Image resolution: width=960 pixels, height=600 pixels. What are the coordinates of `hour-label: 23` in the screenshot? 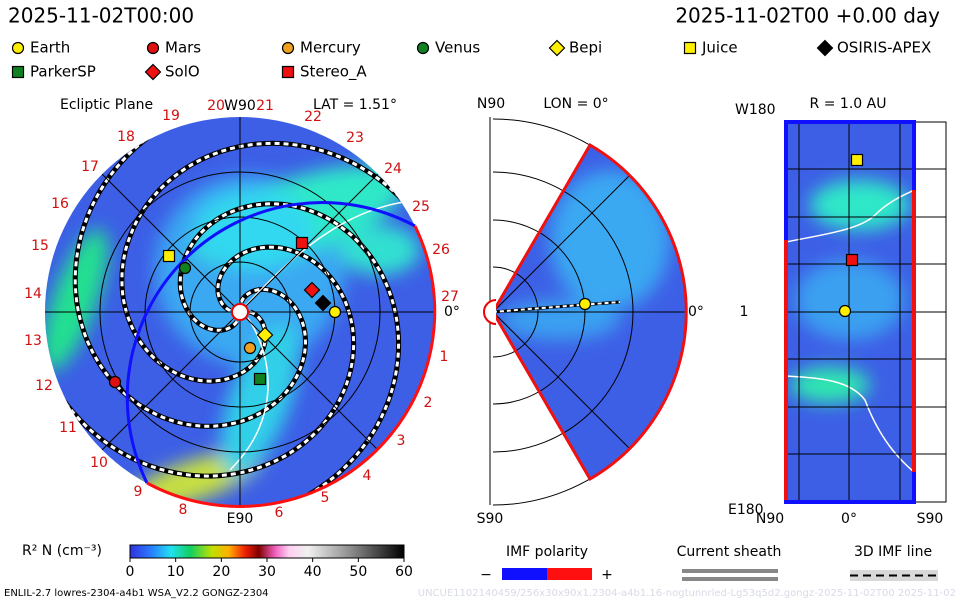 It's located at (355, 138).